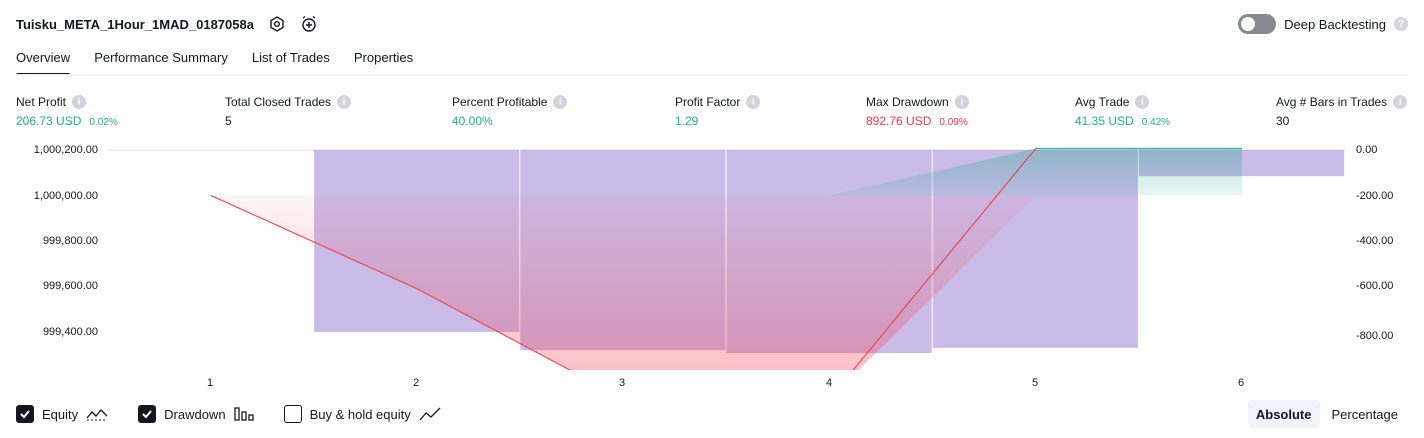 The width and height of the screenshot is (1424, 438). Describe the element at coordinates (1104, 121) in the screenshot. I see `metric-value: 41.35 USD` at that location.